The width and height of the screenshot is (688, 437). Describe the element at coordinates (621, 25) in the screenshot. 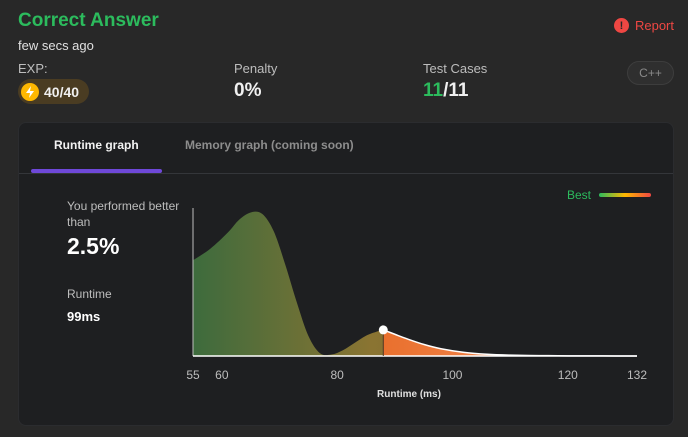

I see `alert-icon: !` at that location.